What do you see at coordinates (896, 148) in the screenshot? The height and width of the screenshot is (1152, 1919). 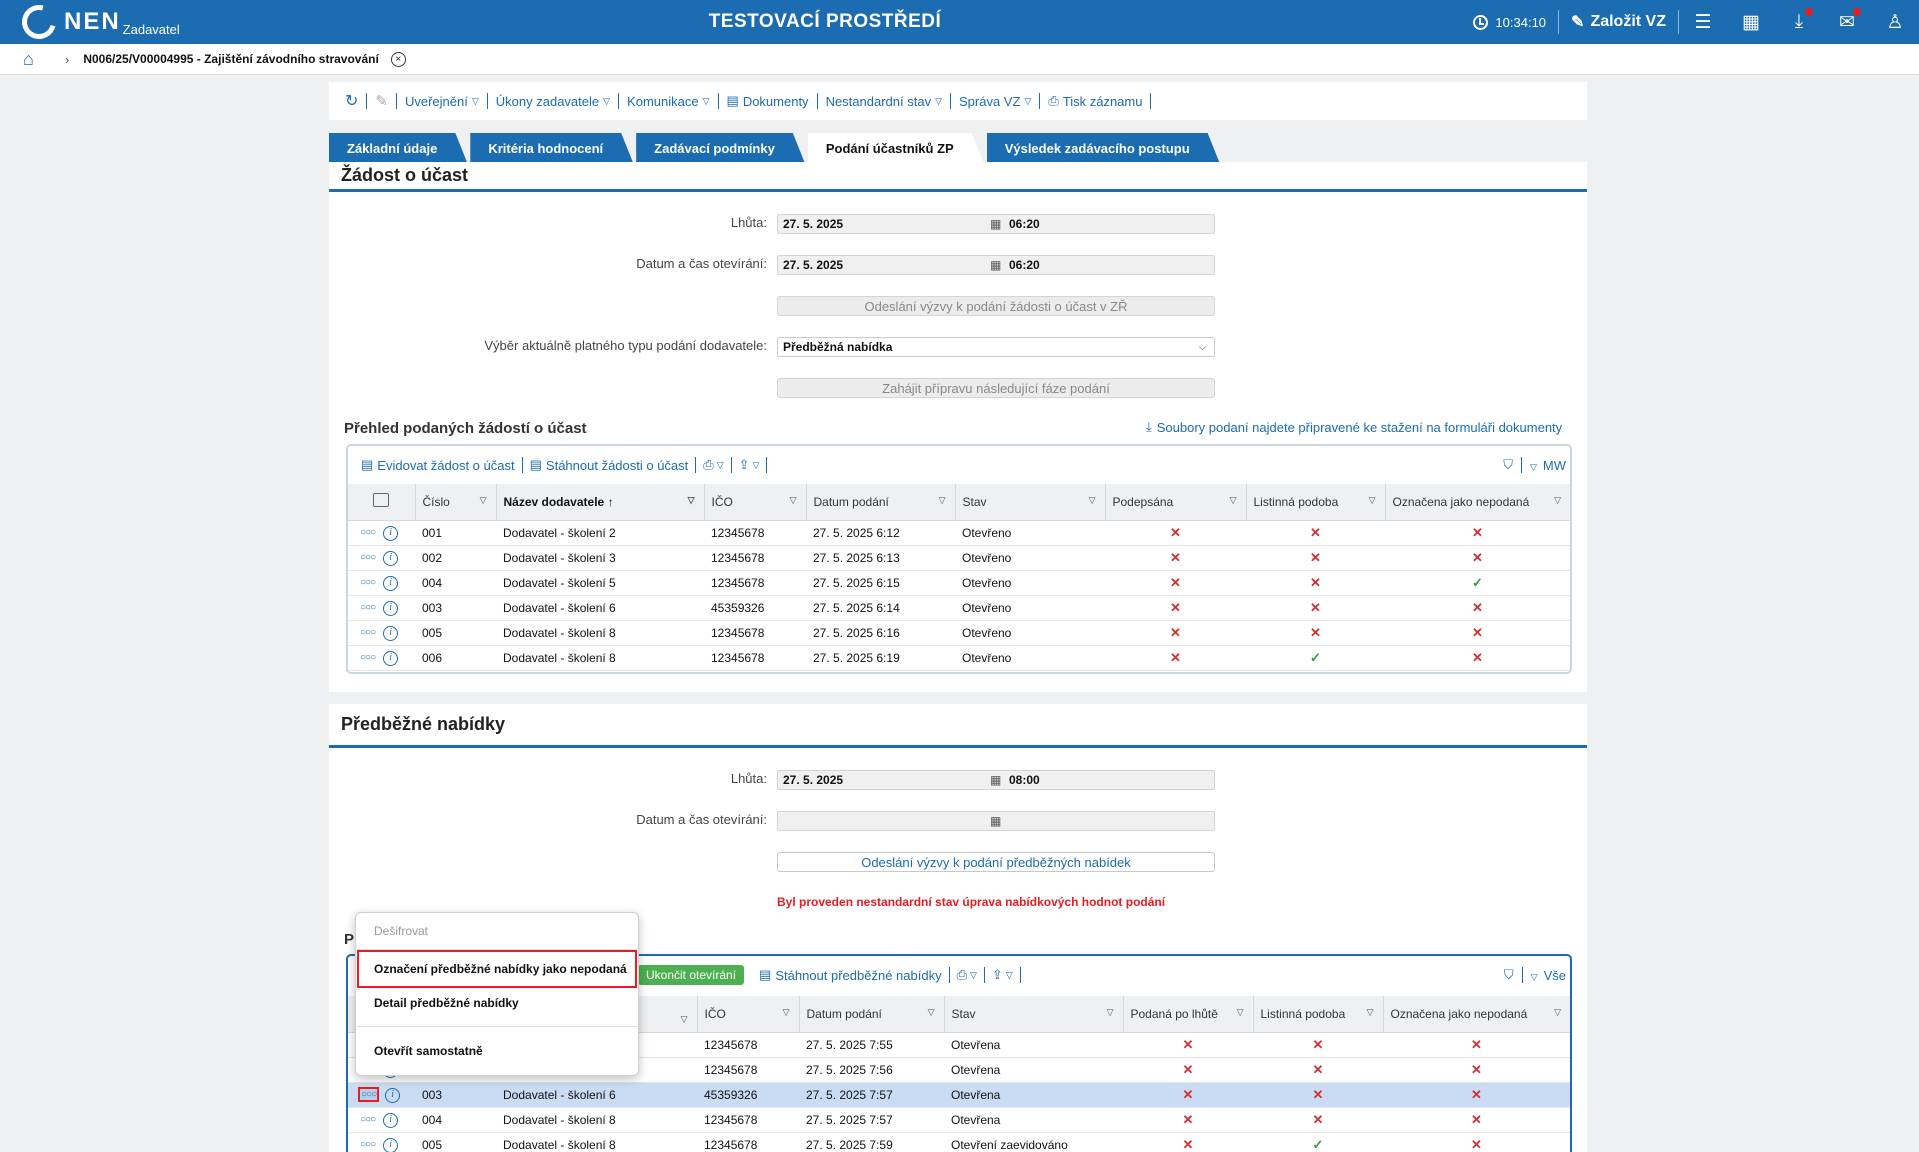 I see `tab-podani-ucastniku: Podání účastníků ZP` at bounding box center [896, 148].